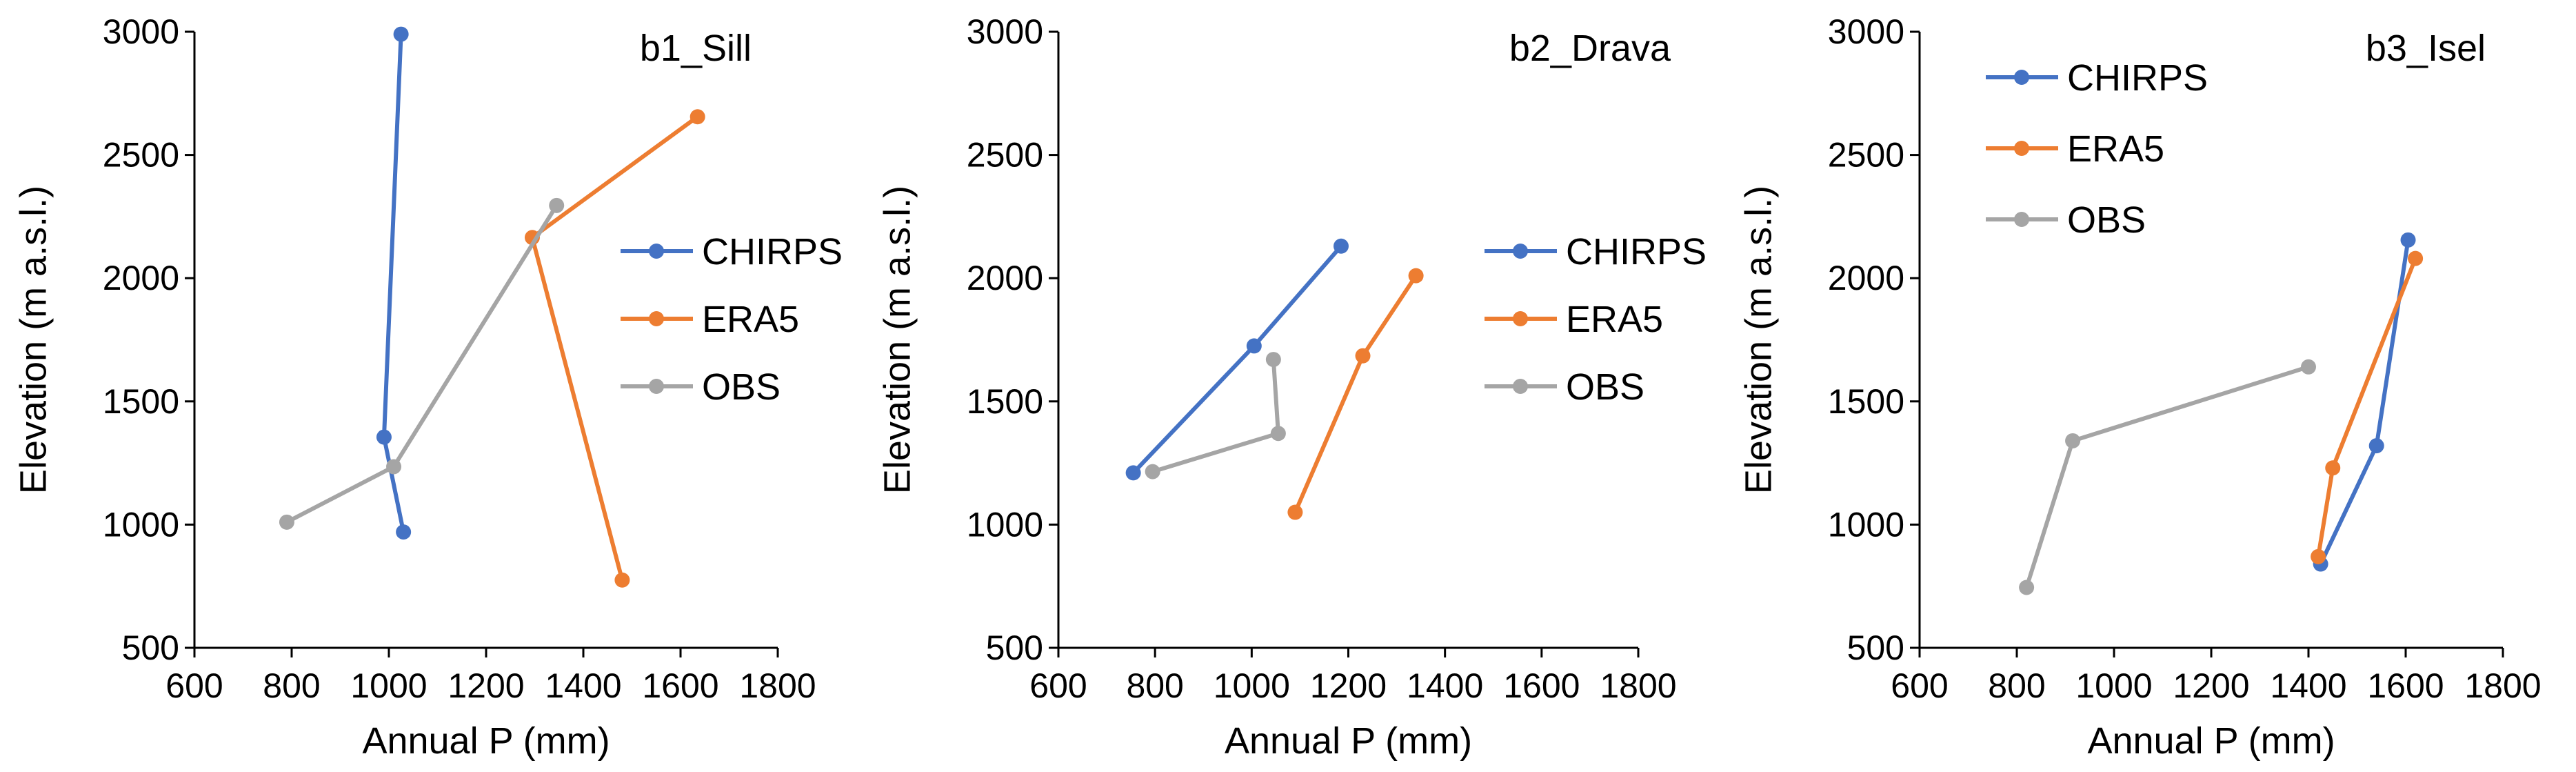 This screenshot has height=772, width=2576. What do you see at coordinates (2426, 49) in the screenshot?
I see `panel-title: b3_Isel` at bounding box center [2426, 49].